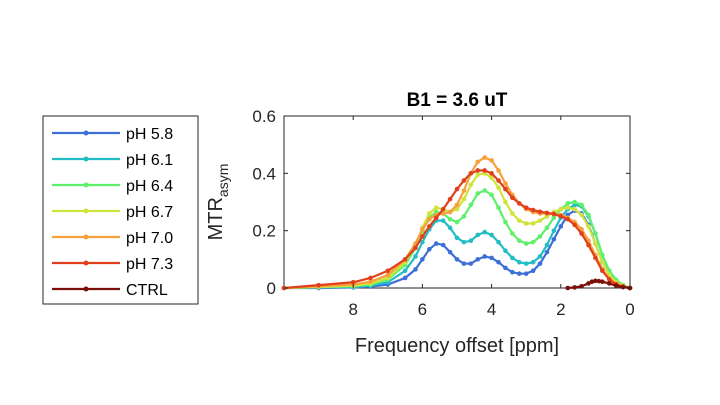  What do you see at coordinates (629, 309) in the screenshot?
I see `x-tick-label: 0` at bounding box center [629, 309].